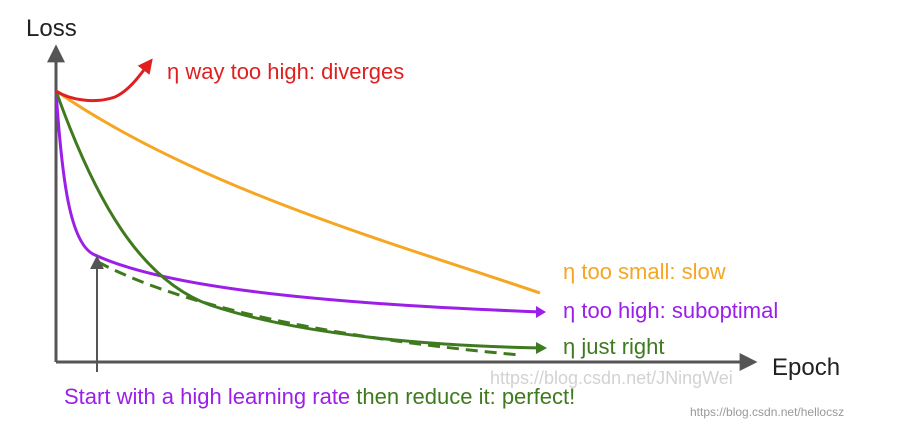  I want to click on watermark-hellocsz: https://blog.csdn.net/hellocsz, so click(767, 412).